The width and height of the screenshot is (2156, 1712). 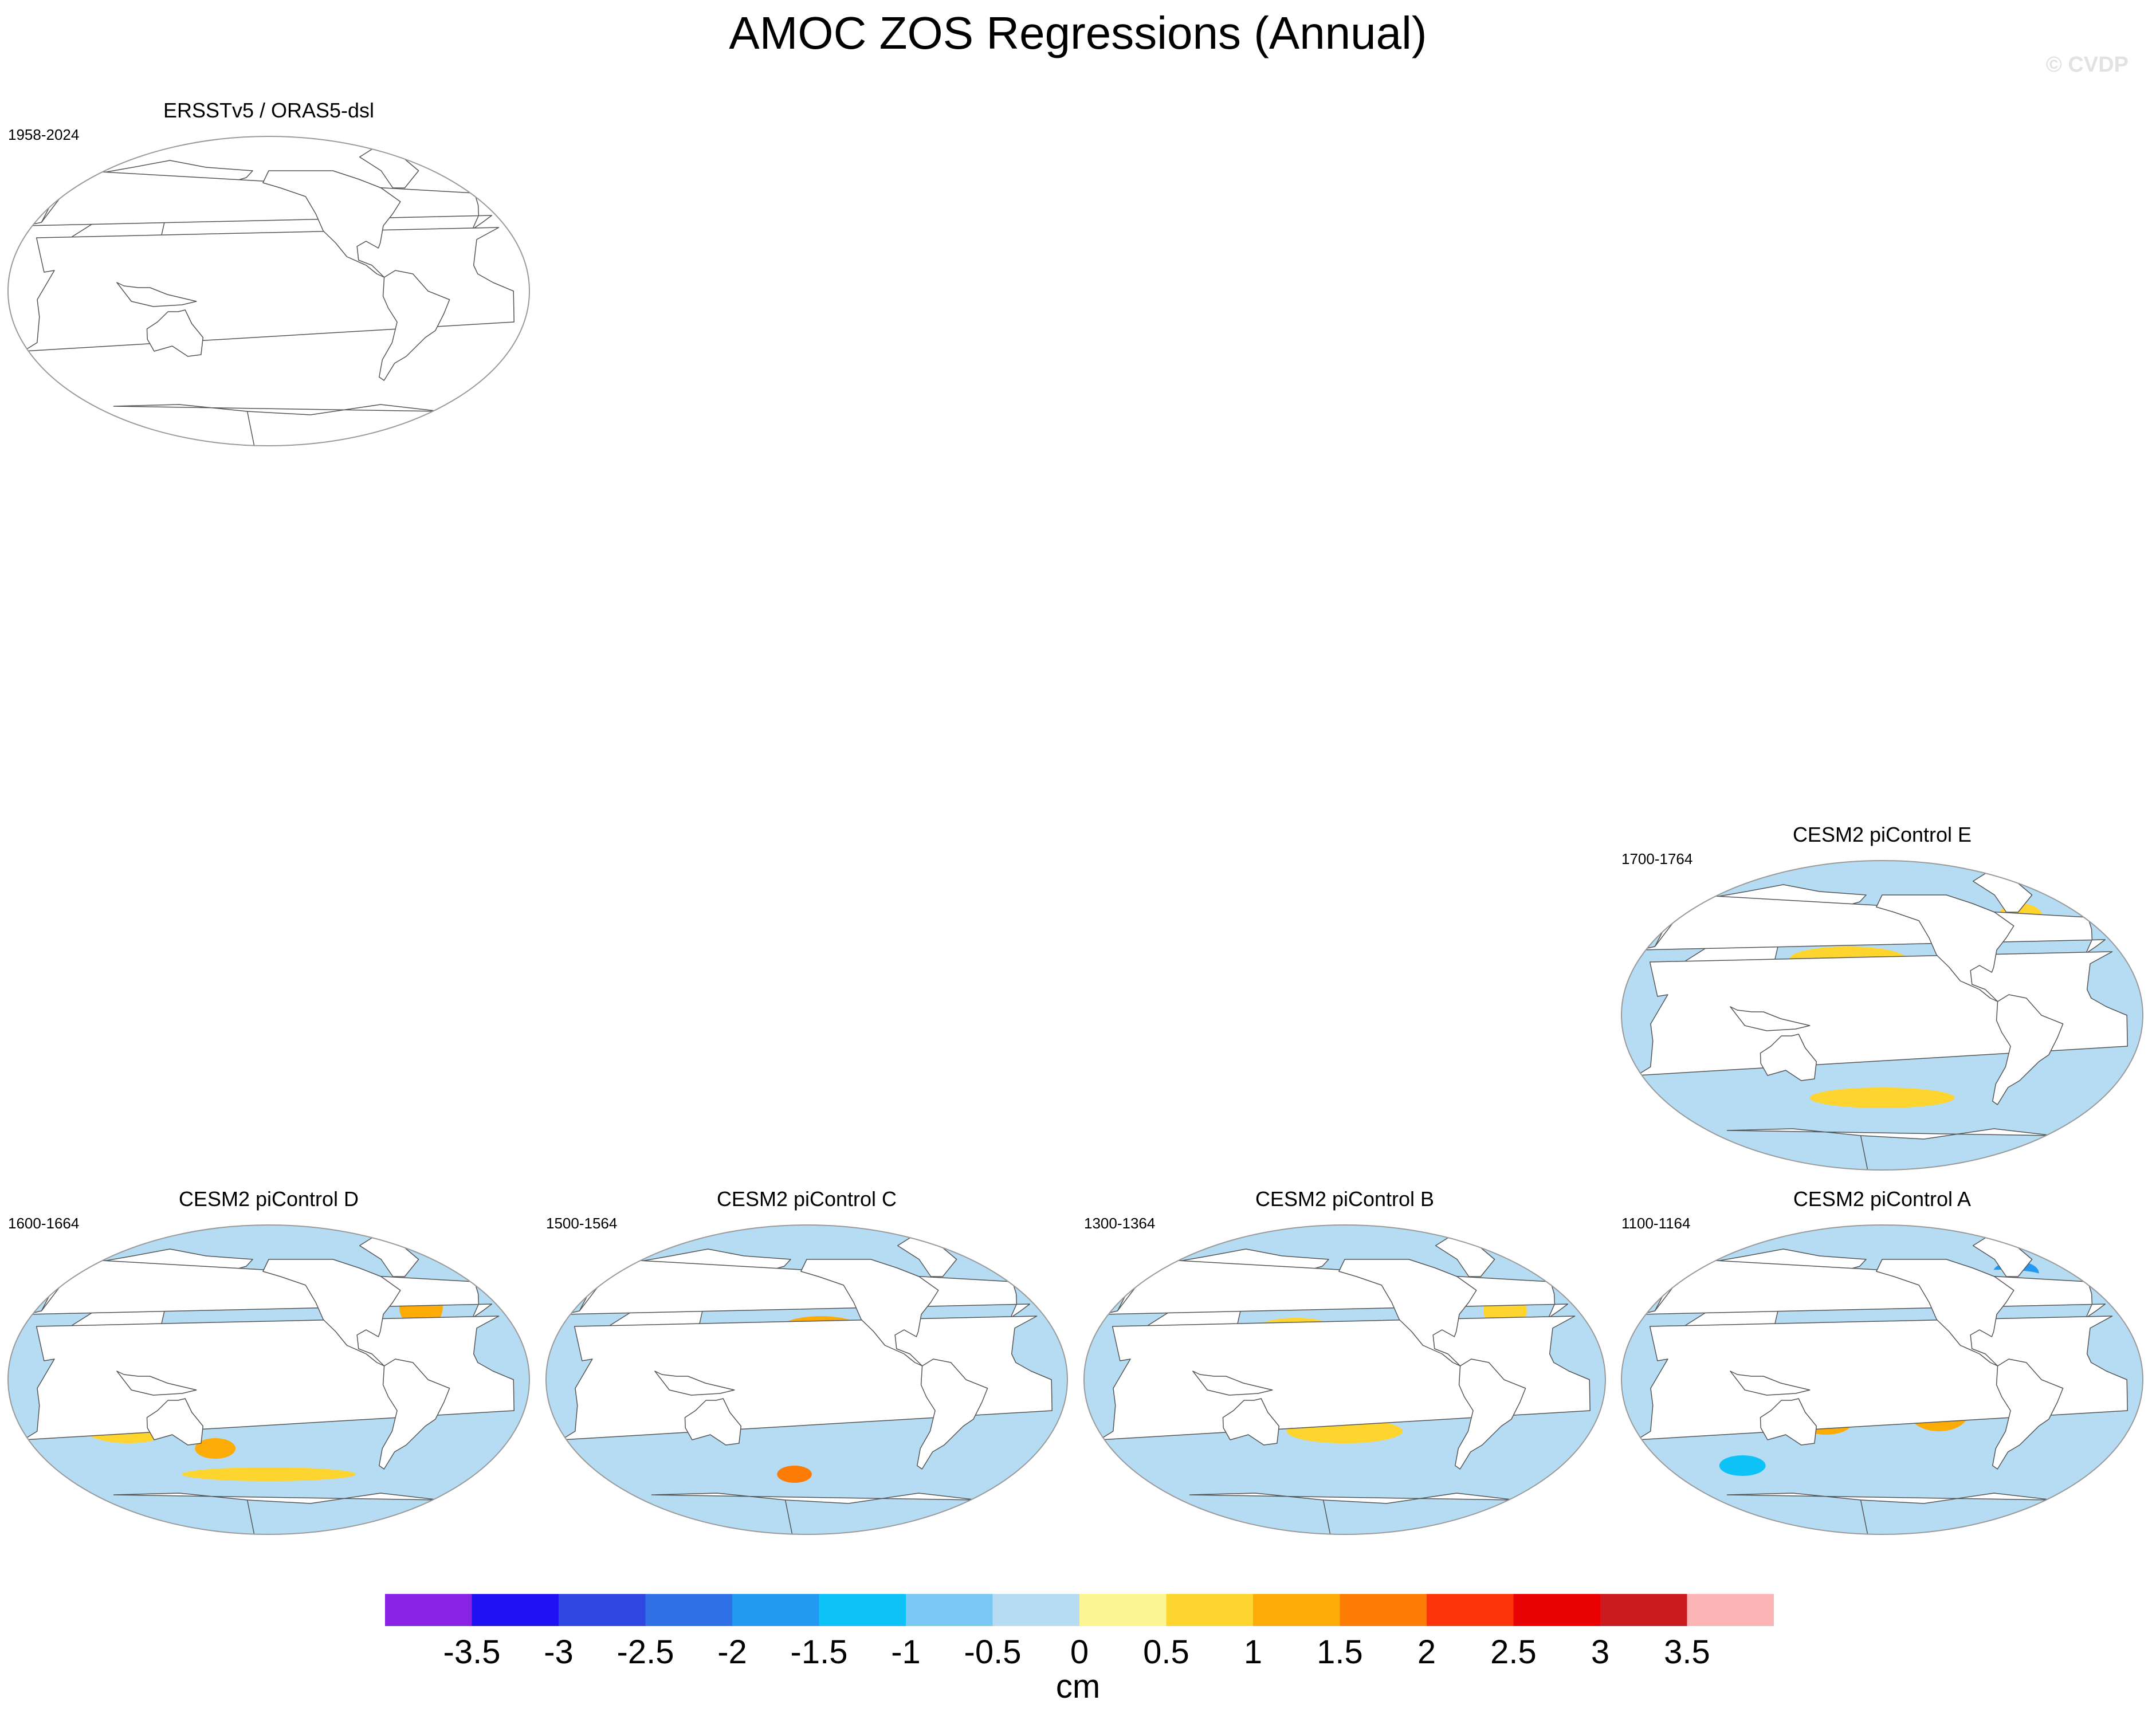 I want to click on panel-title: CESM2 piControl A, so click(x=1882, y=1199).